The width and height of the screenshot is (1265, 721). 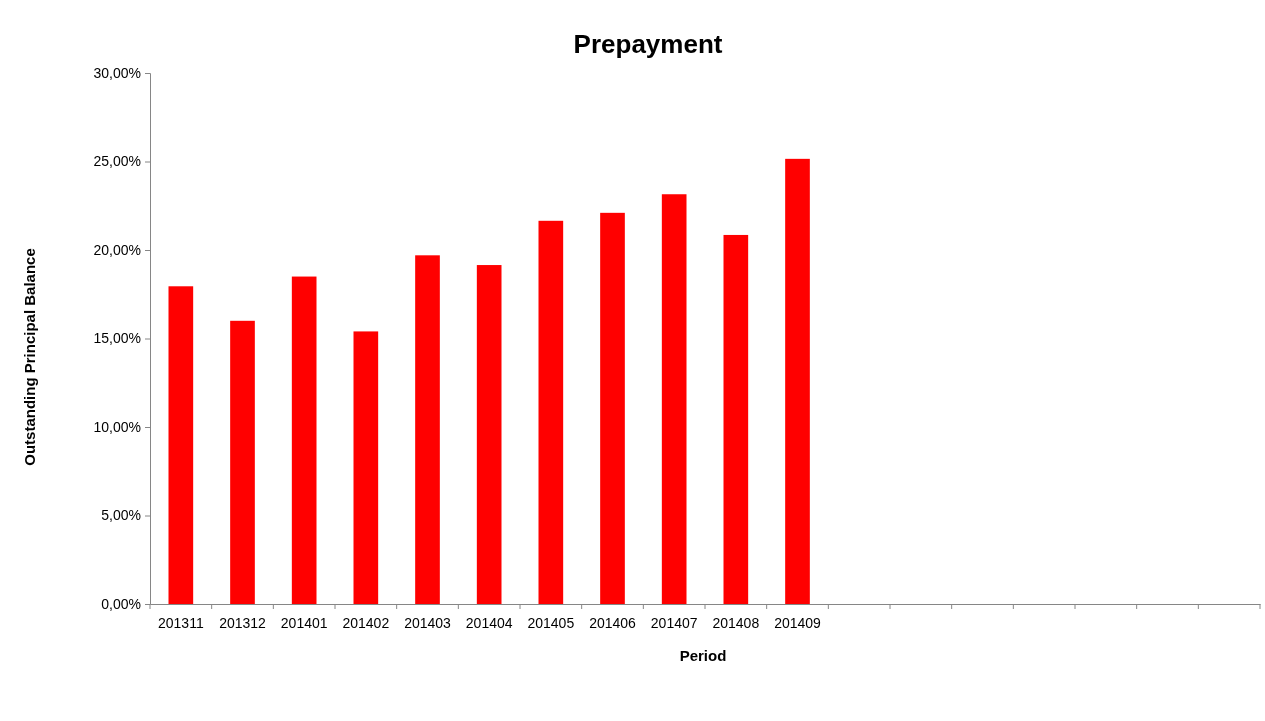 I want to click on x-tick-label: 201407, so click(x=674, y=622).